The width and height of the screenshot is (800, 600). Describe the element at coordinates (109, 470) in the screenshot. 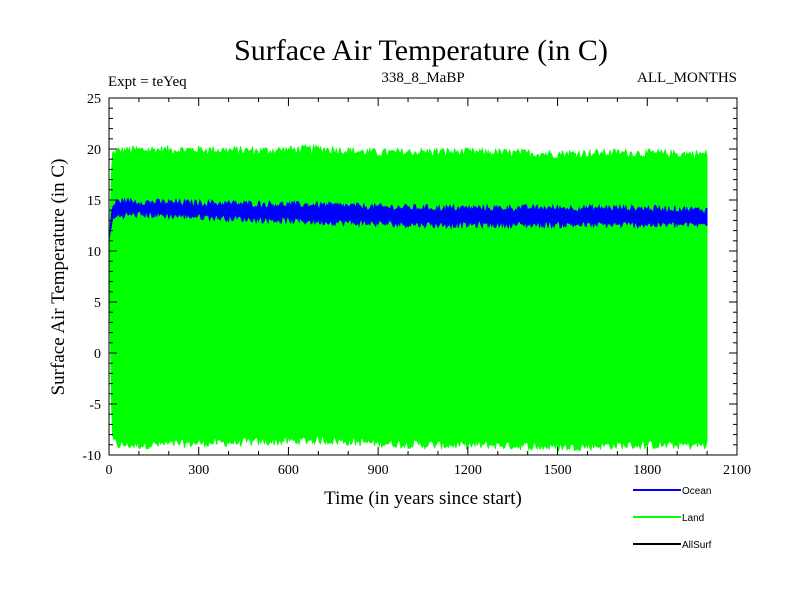

I see `x-tick-label: 0` at that location.